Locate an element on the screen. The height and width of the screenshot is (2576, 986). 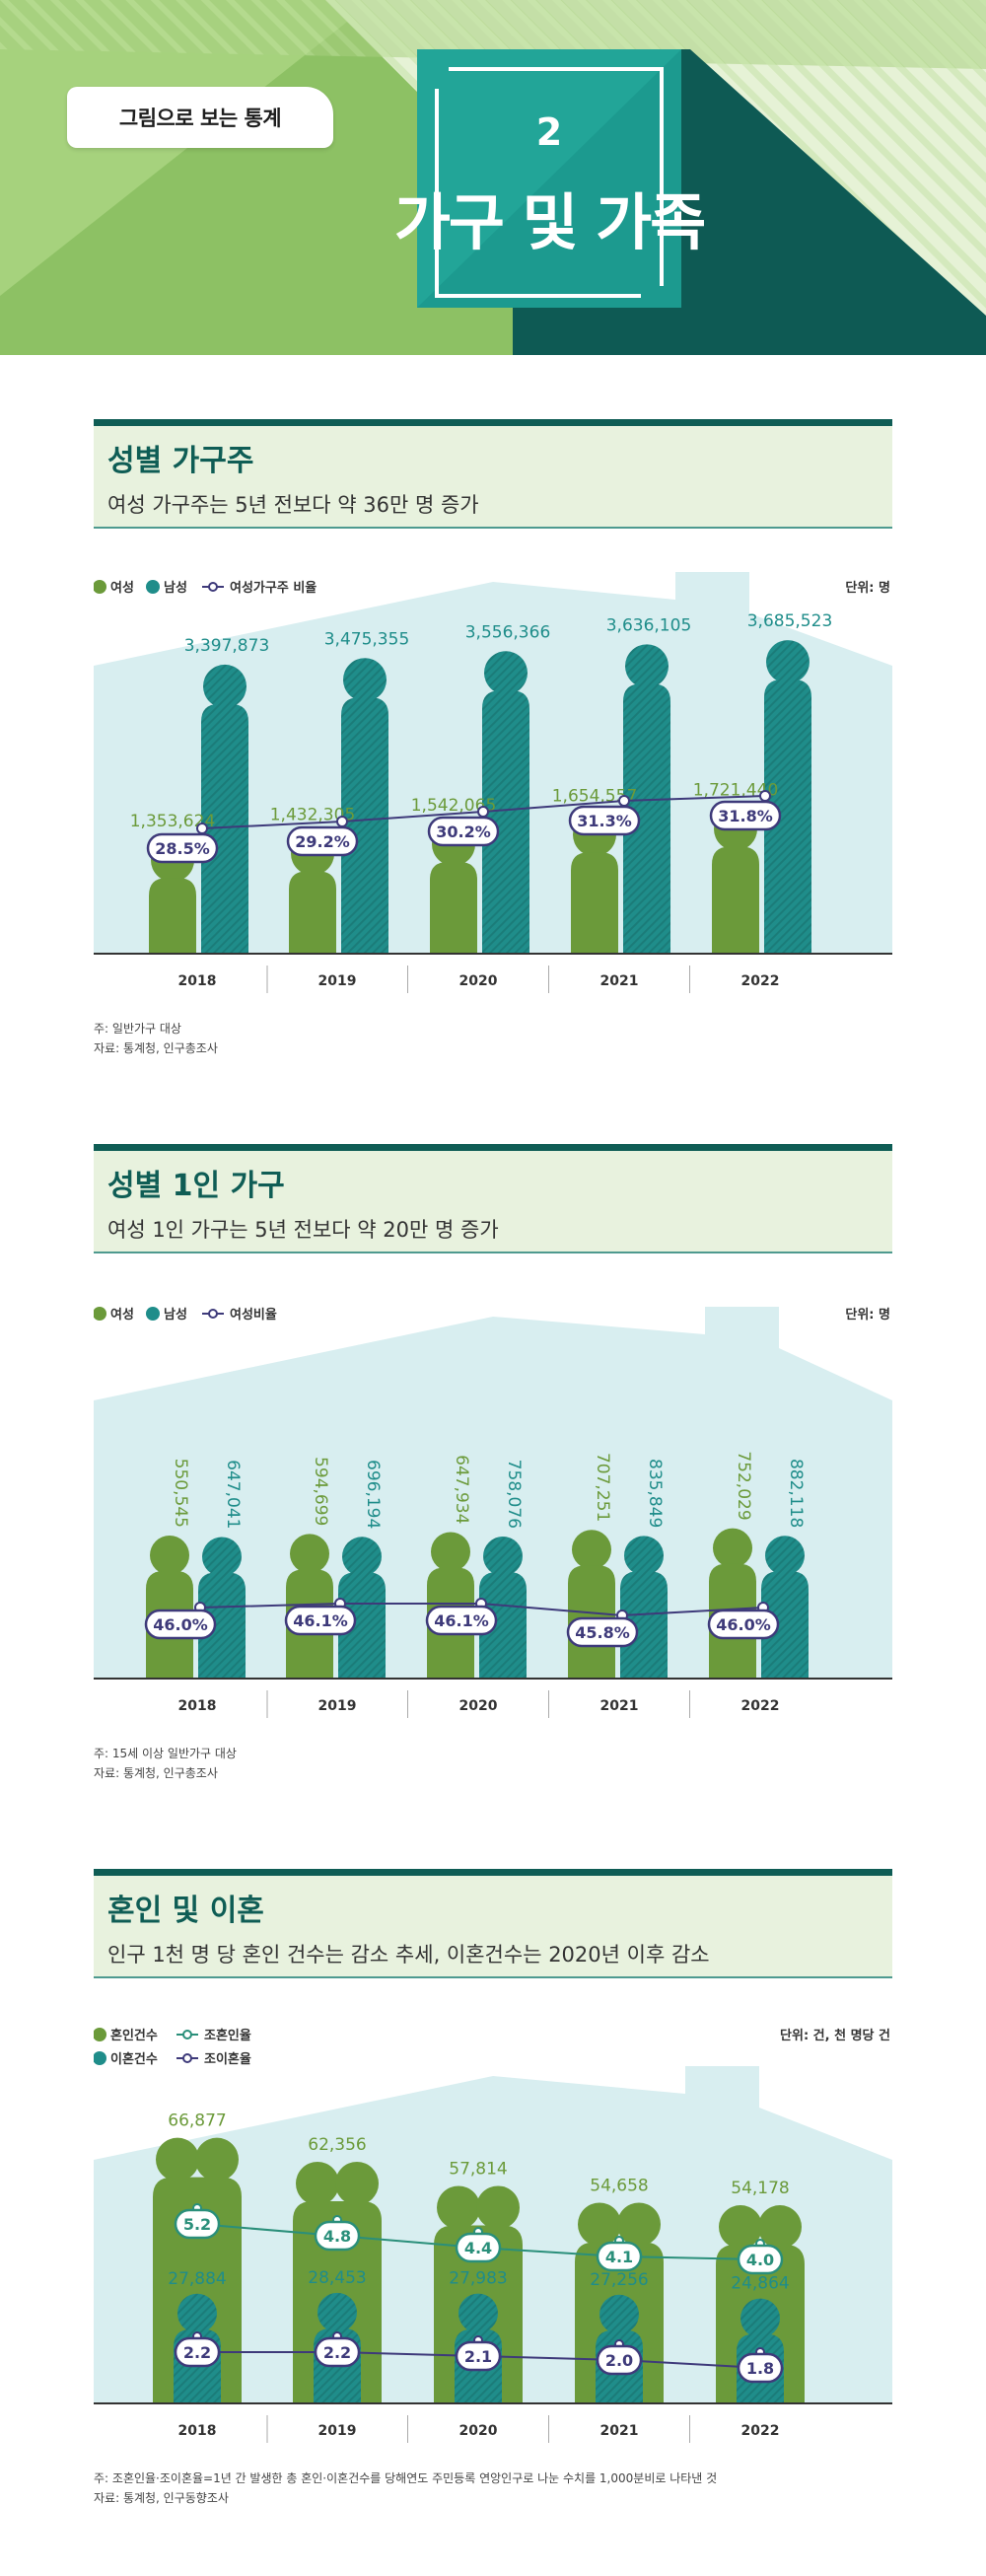
label-divorce-2018: 27,884 is located at coordinates (197, 2279).